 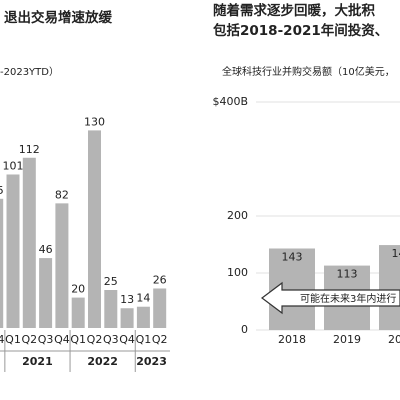 What do you see at coordinates (237, 272) in the screenshot?
I see `y-tick-label: 100` at bounding box center [237, 272].